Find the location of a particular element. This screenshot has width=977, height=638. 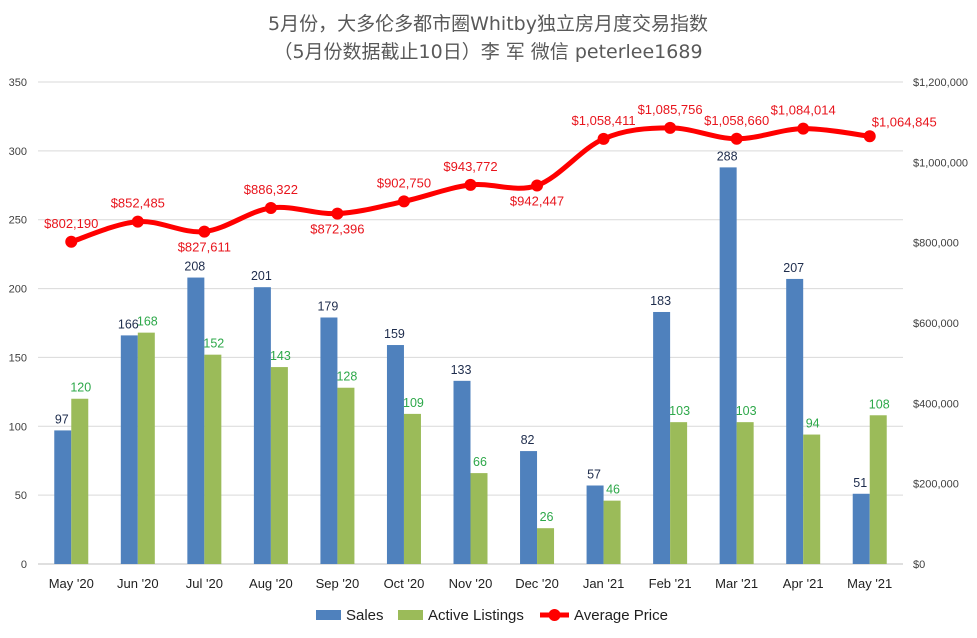

chart-subtitle: （5月份数据截止10日）李 军 微信 peterlee1689 is located at coordinates (487, 52).